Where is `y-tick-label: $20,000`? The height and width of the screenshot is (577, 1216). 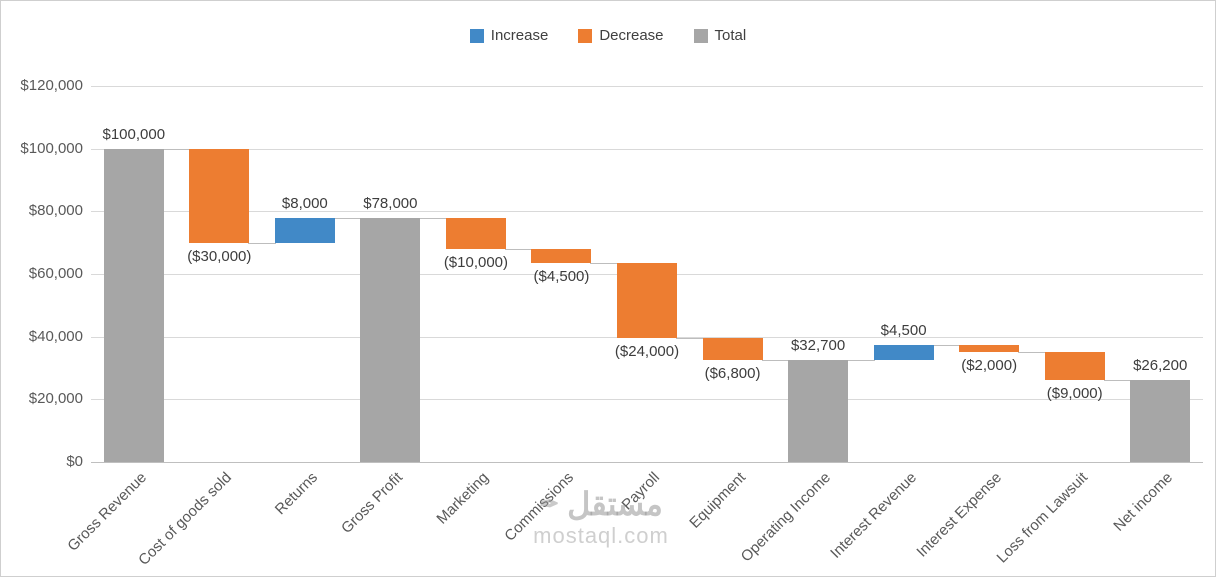
y-tick-label: $20,000 is located at coordinates (55, 399).